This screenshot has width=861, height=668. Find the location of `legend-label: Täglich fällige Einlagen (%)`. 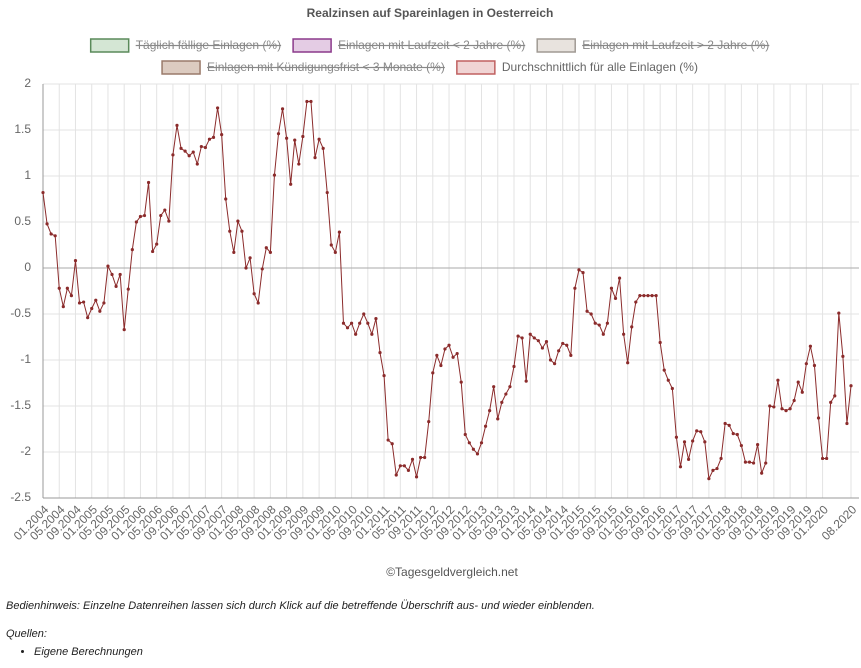

legend-label: Täglich fällige Einlagen (%) is located at coordinates (208, 45).